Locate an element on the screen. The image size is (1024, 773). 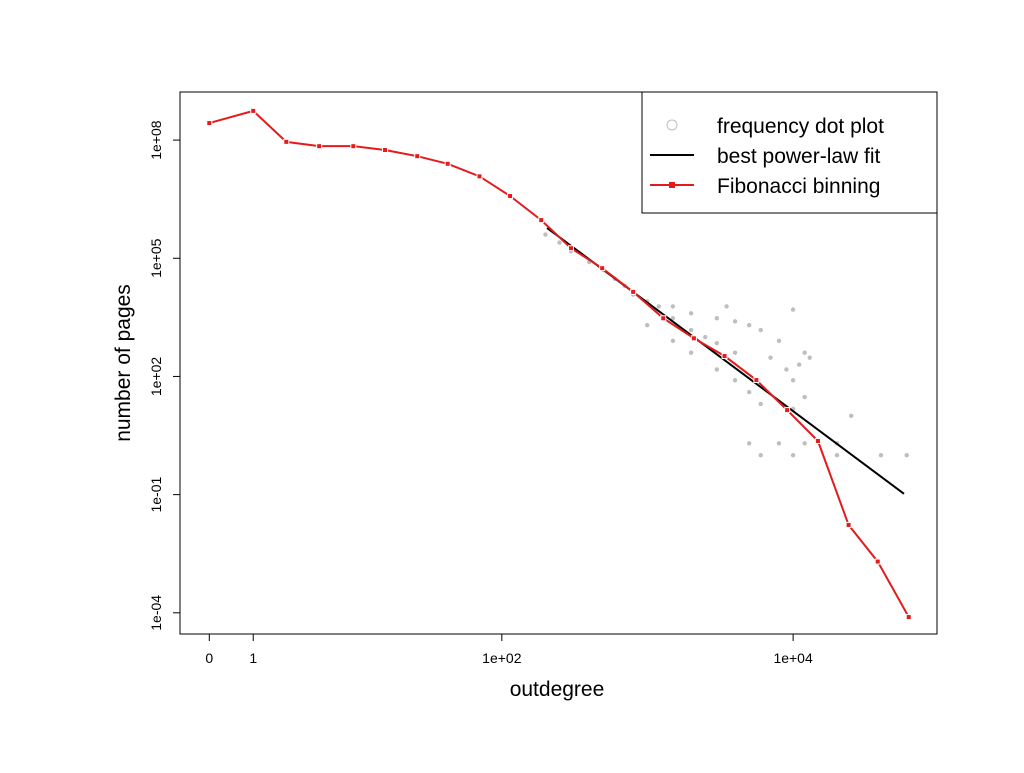
y-tick-label: 1e-04 is located at coordinates (156, 613).